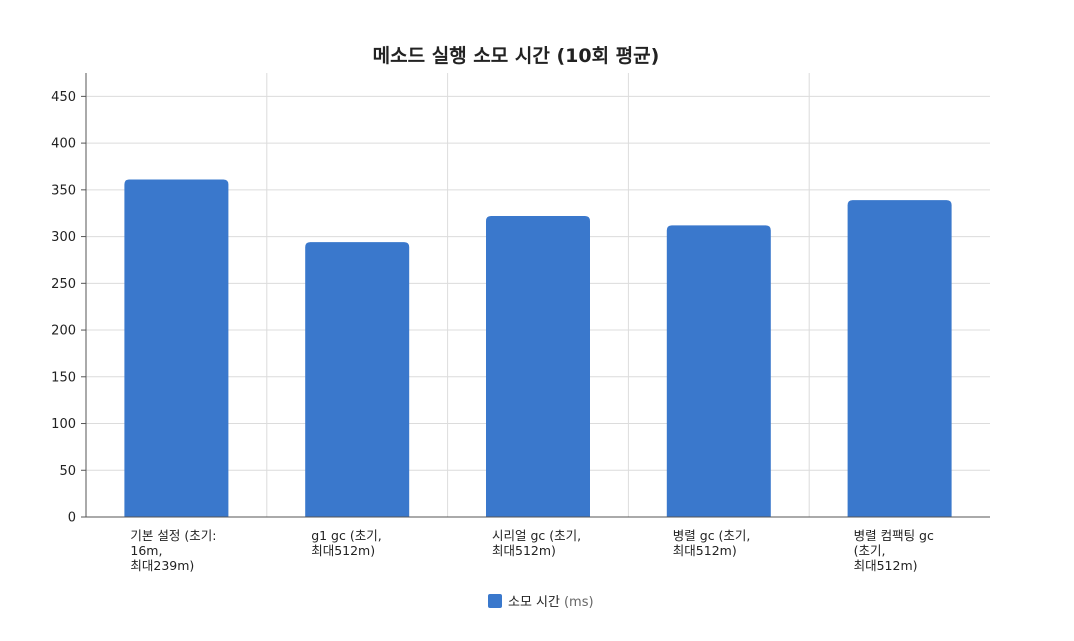 The image size is (1074, 641). I want to click on x-category-label-line: g1 gc (초기,, so click(346, 535).